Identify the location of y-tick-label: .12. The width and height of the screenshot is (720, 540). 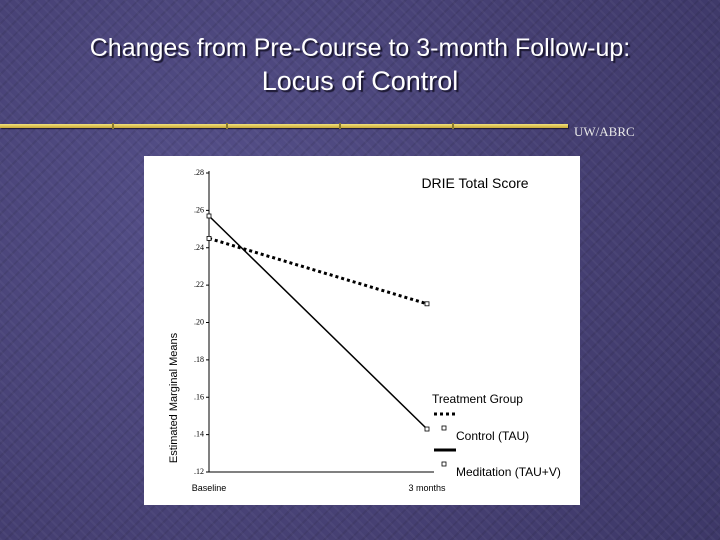
(199, 471).